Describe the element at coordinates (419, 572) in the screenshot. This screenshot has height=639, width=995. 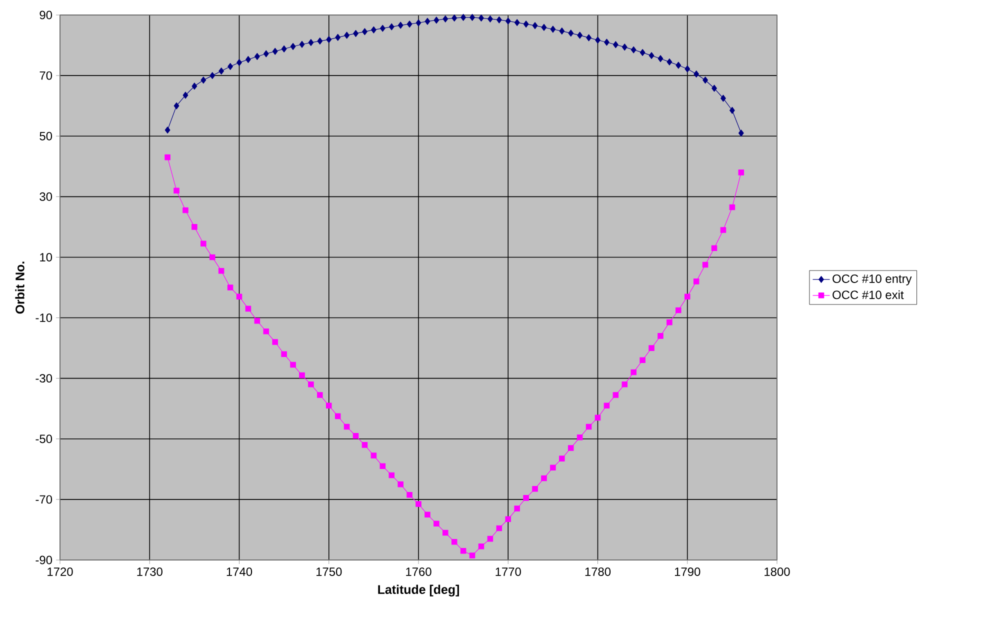
I see `x-tick-label: 1760` at that location.